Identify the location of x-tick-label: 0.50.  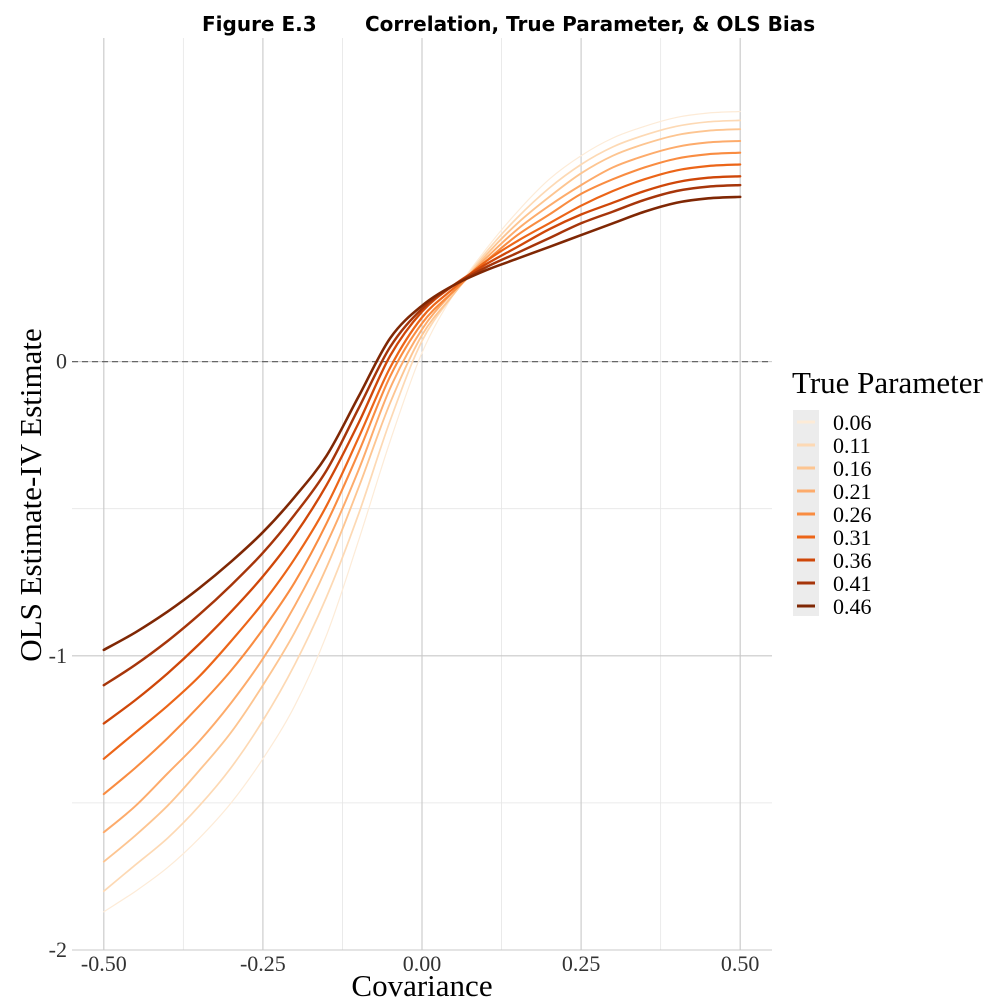
(740, 963).